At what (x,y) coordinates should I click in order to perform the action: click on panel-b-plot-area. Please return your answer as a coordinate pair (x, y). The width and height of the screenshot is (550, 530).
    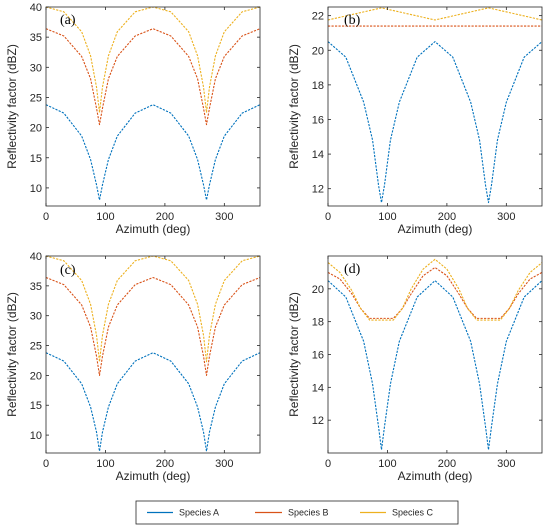
    Looking at the image, I should click on (435, 106).